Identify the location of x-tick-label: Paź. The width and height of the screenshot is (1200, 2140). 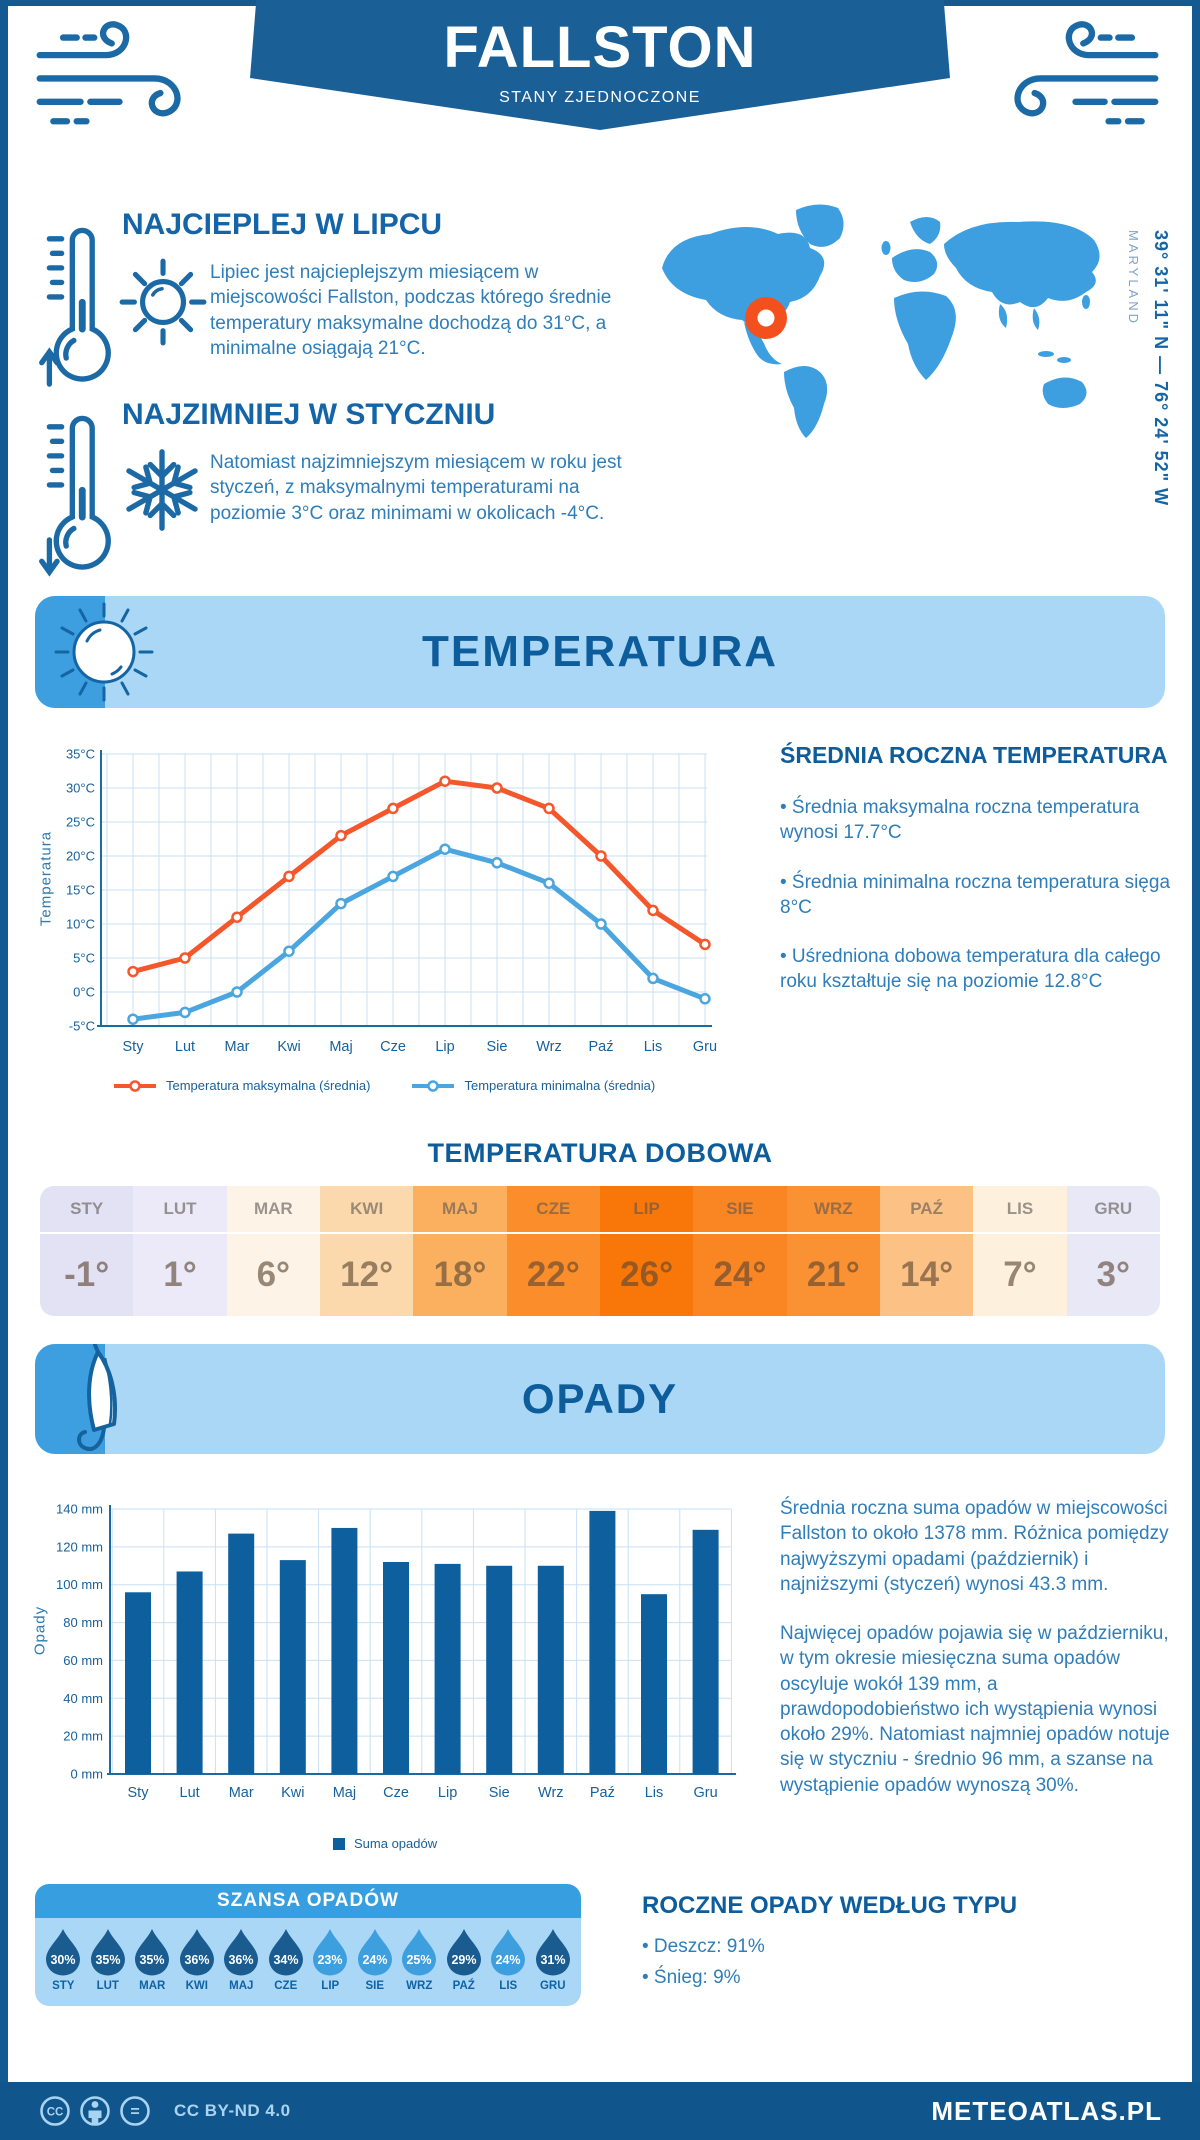
(602, 1793).